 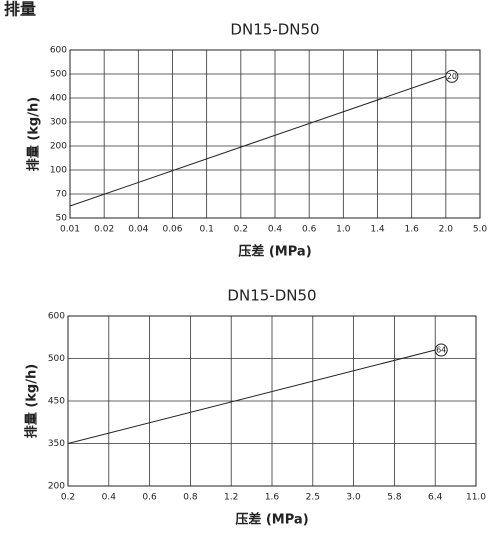 I want to click on y-tick-label: 350, so click(x=56, y=444).